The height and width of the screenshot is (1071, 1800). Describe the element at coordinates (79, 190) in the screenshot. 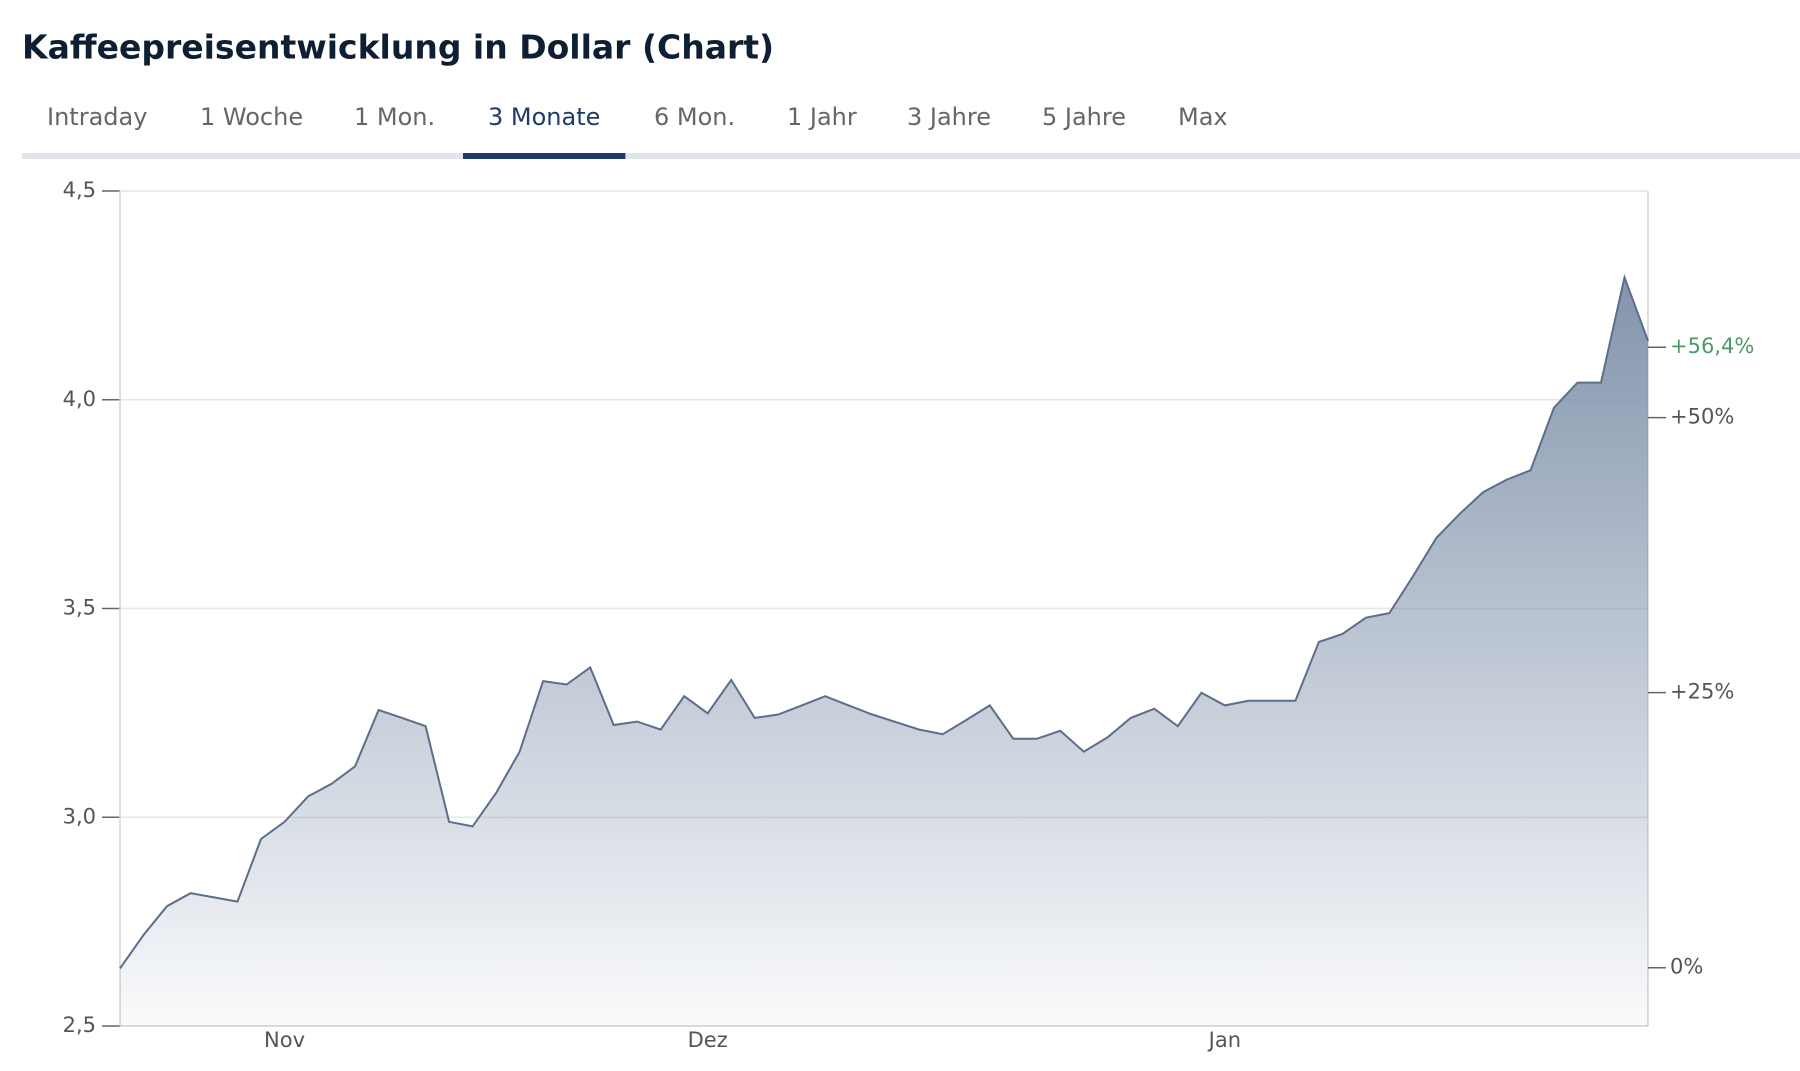

I see `y-tick-label: 4,5` at that location.